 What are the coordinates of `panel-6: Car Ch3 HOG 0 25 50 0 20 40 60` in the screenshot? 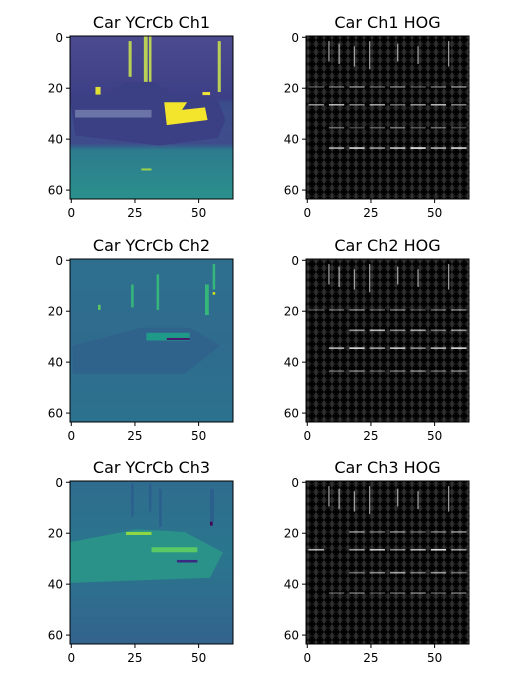 It's located at (376, 561).